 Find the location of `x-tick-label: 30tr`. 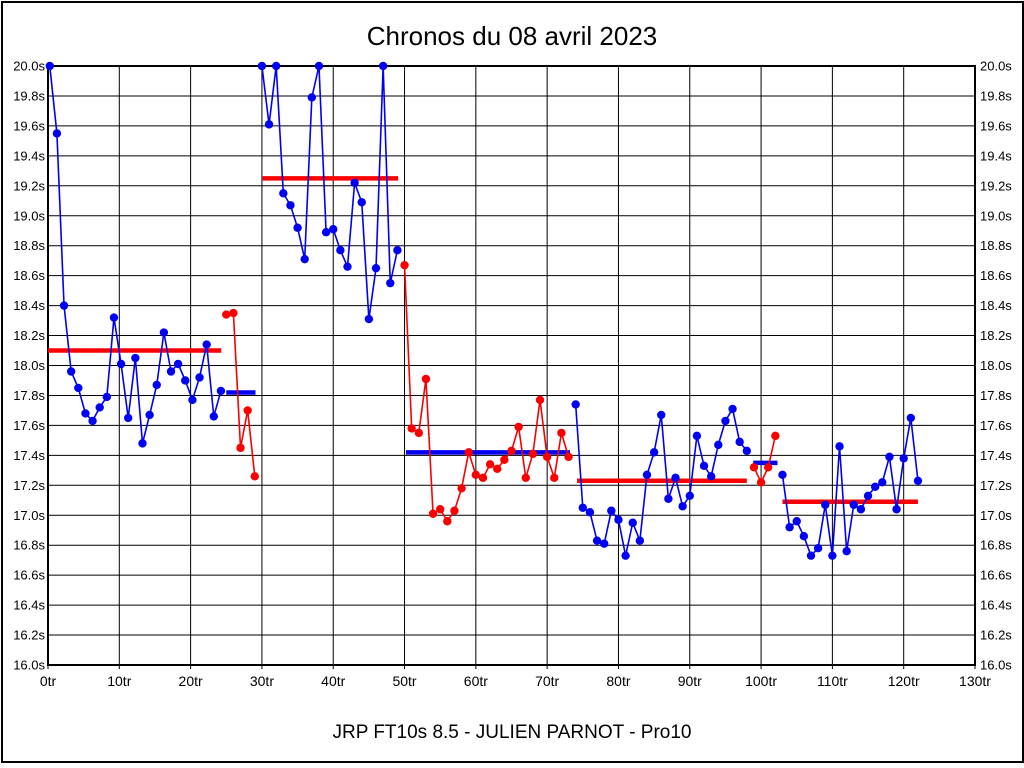

x-tick-label: 30tr is located at coordinates (262, 681).